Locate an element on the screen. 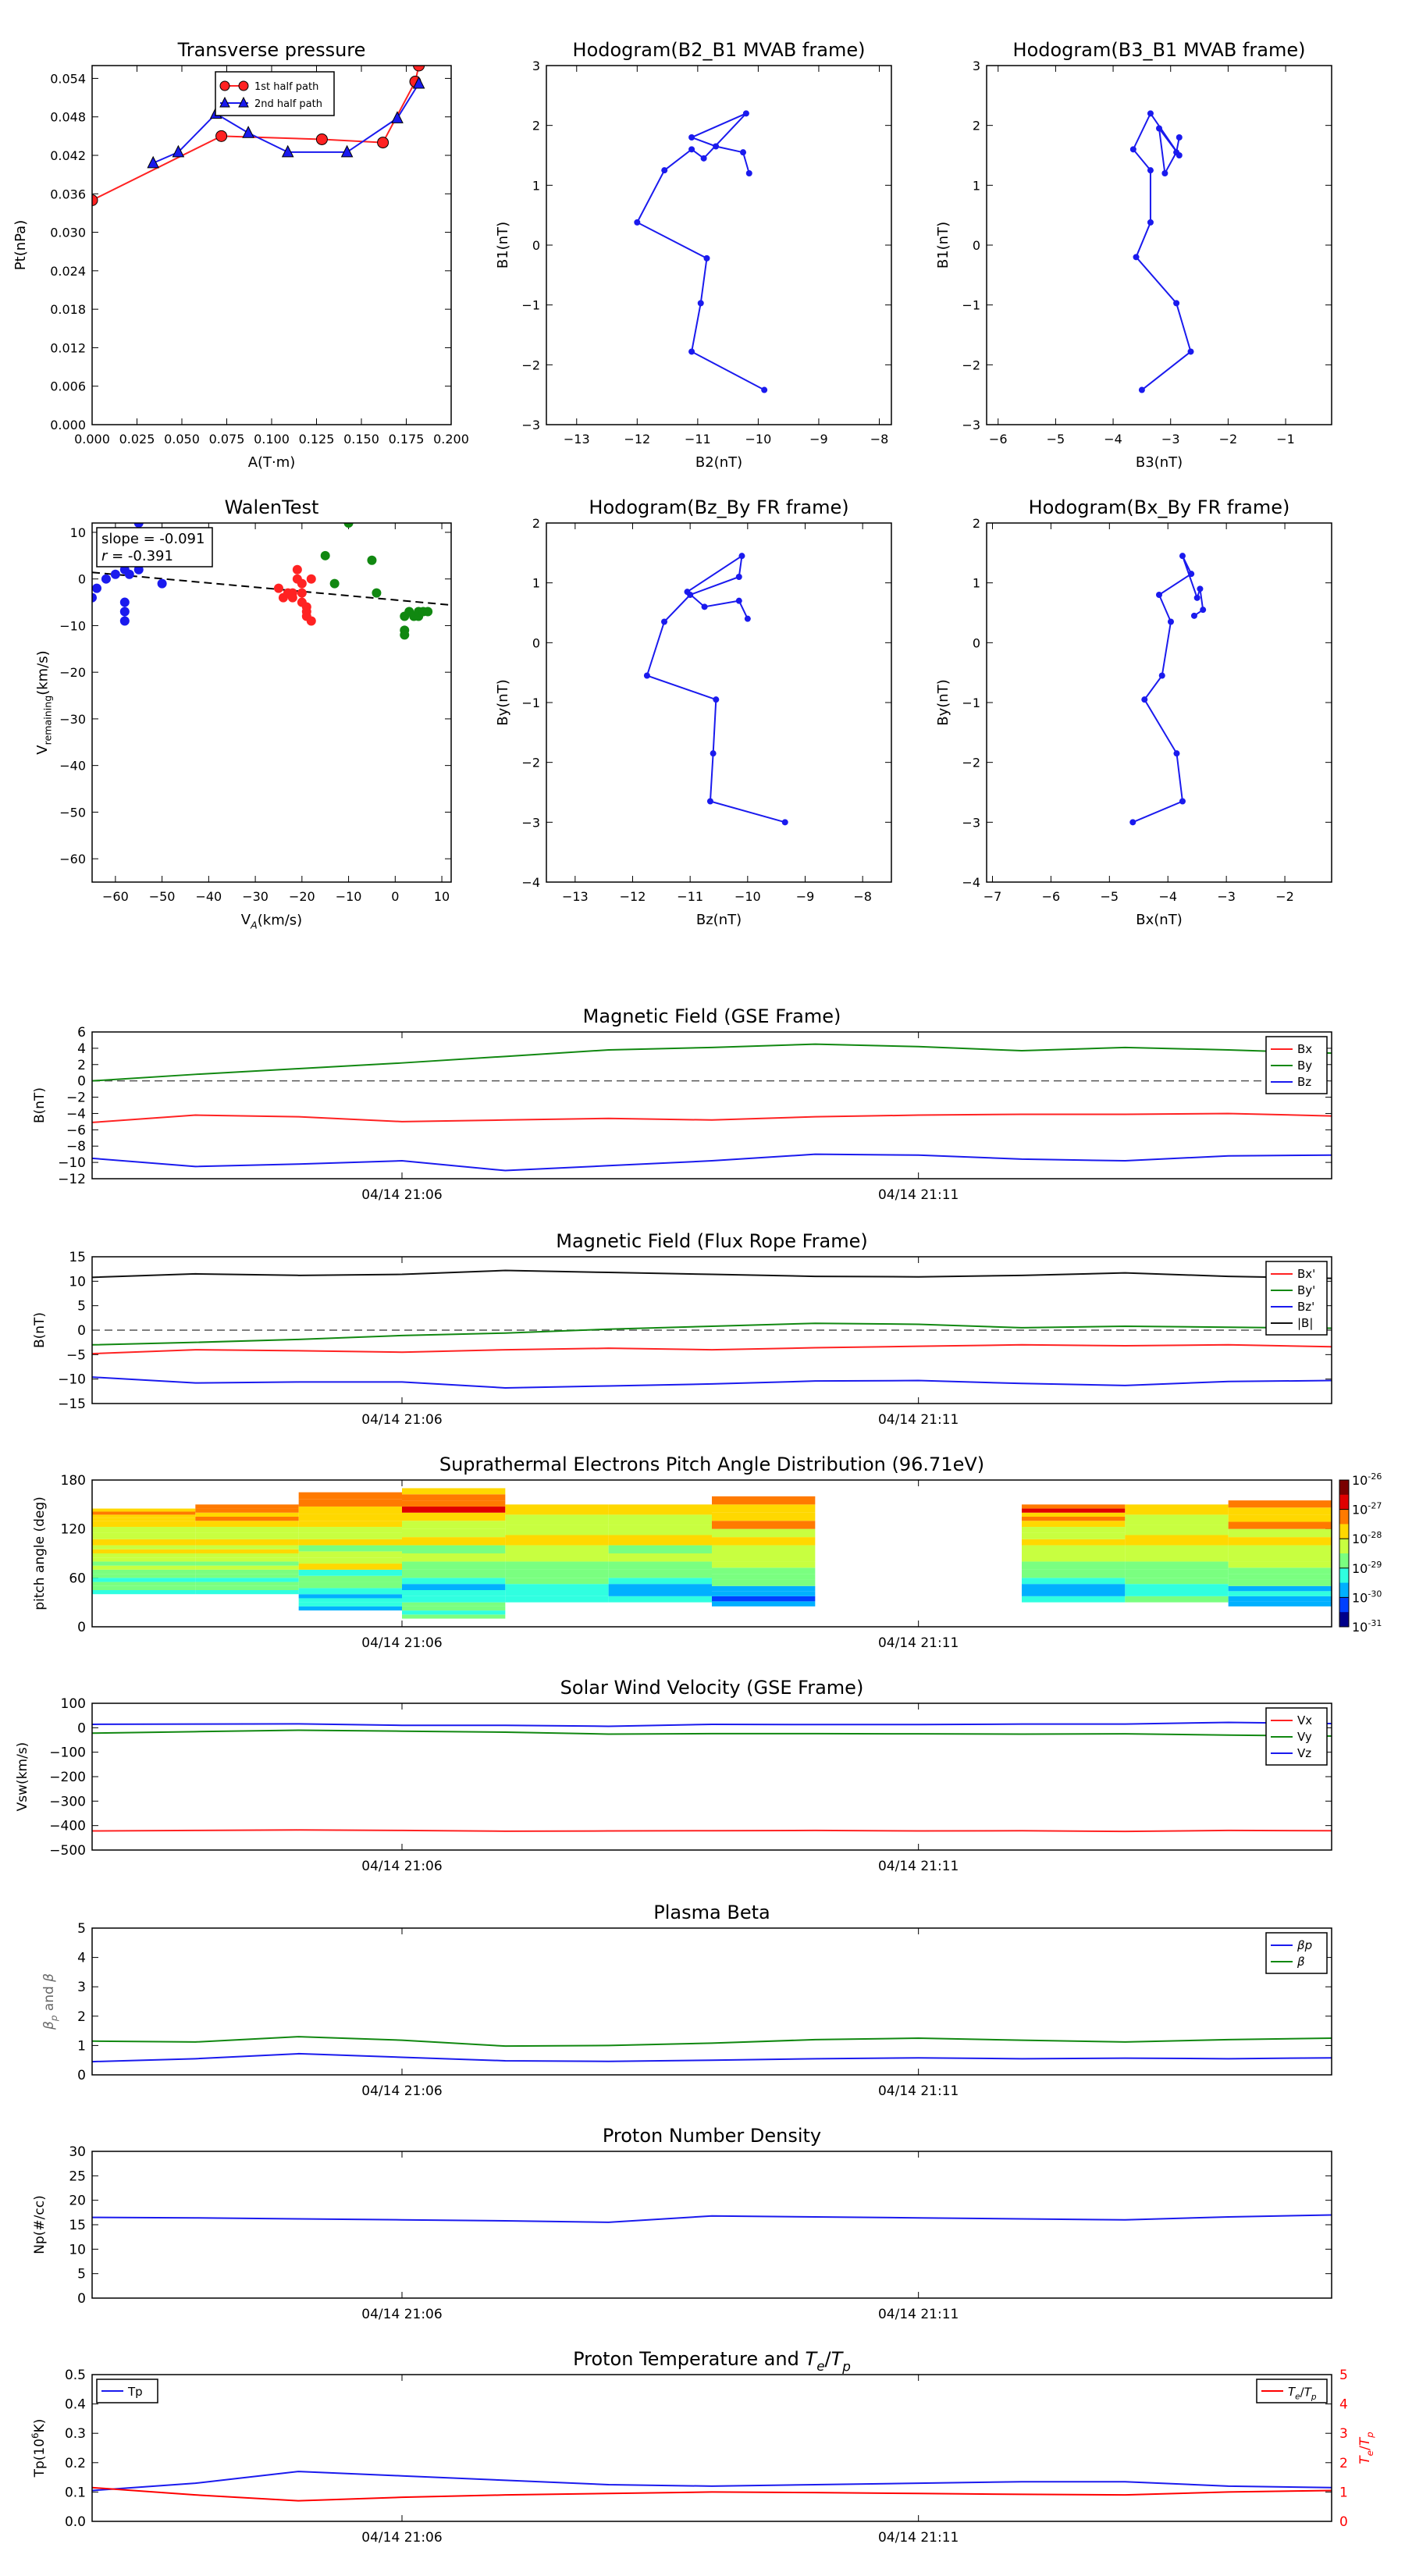 Image resolution: width=1405 pixels, height=2576 pixels. walen-ytick-label: −50 is located at coordinates (72, 812).